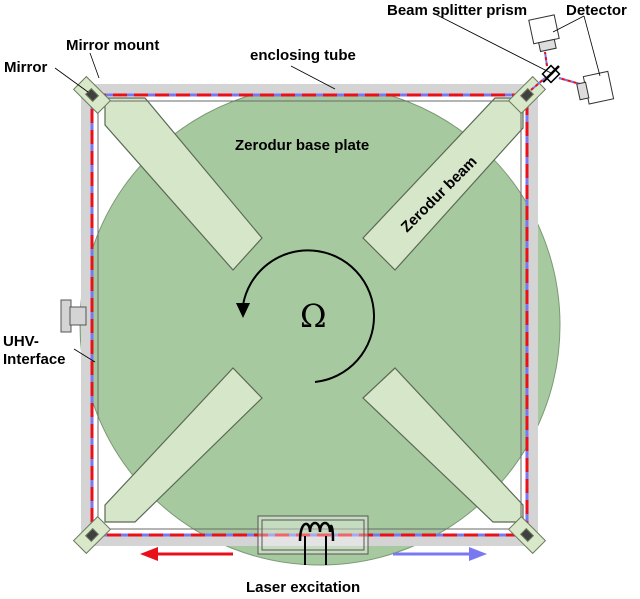  I want to click on mirror-bottom-right, so click(527, 535).